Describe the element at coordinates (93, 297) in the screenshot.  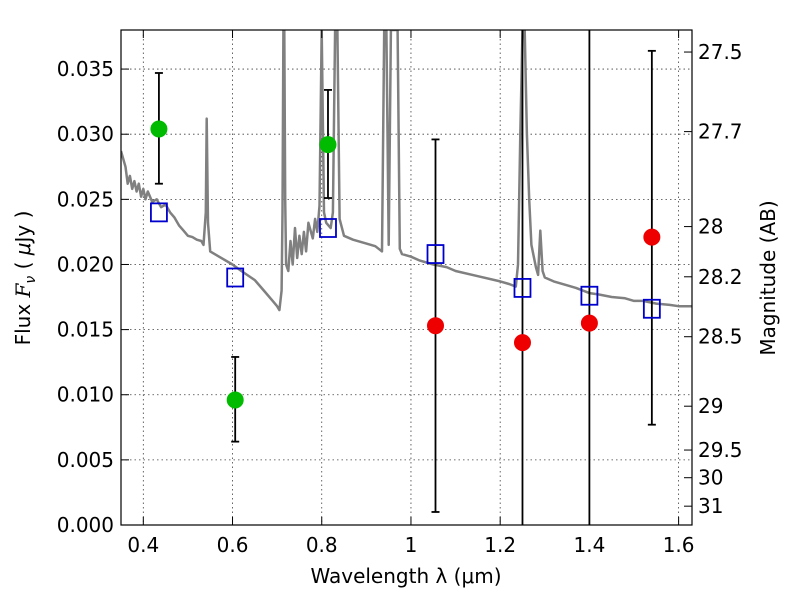
I see `y-axis-ticks: 0.000 0.005 0.010 0.015 0.020 0.025 0.030 0.035` at that location.